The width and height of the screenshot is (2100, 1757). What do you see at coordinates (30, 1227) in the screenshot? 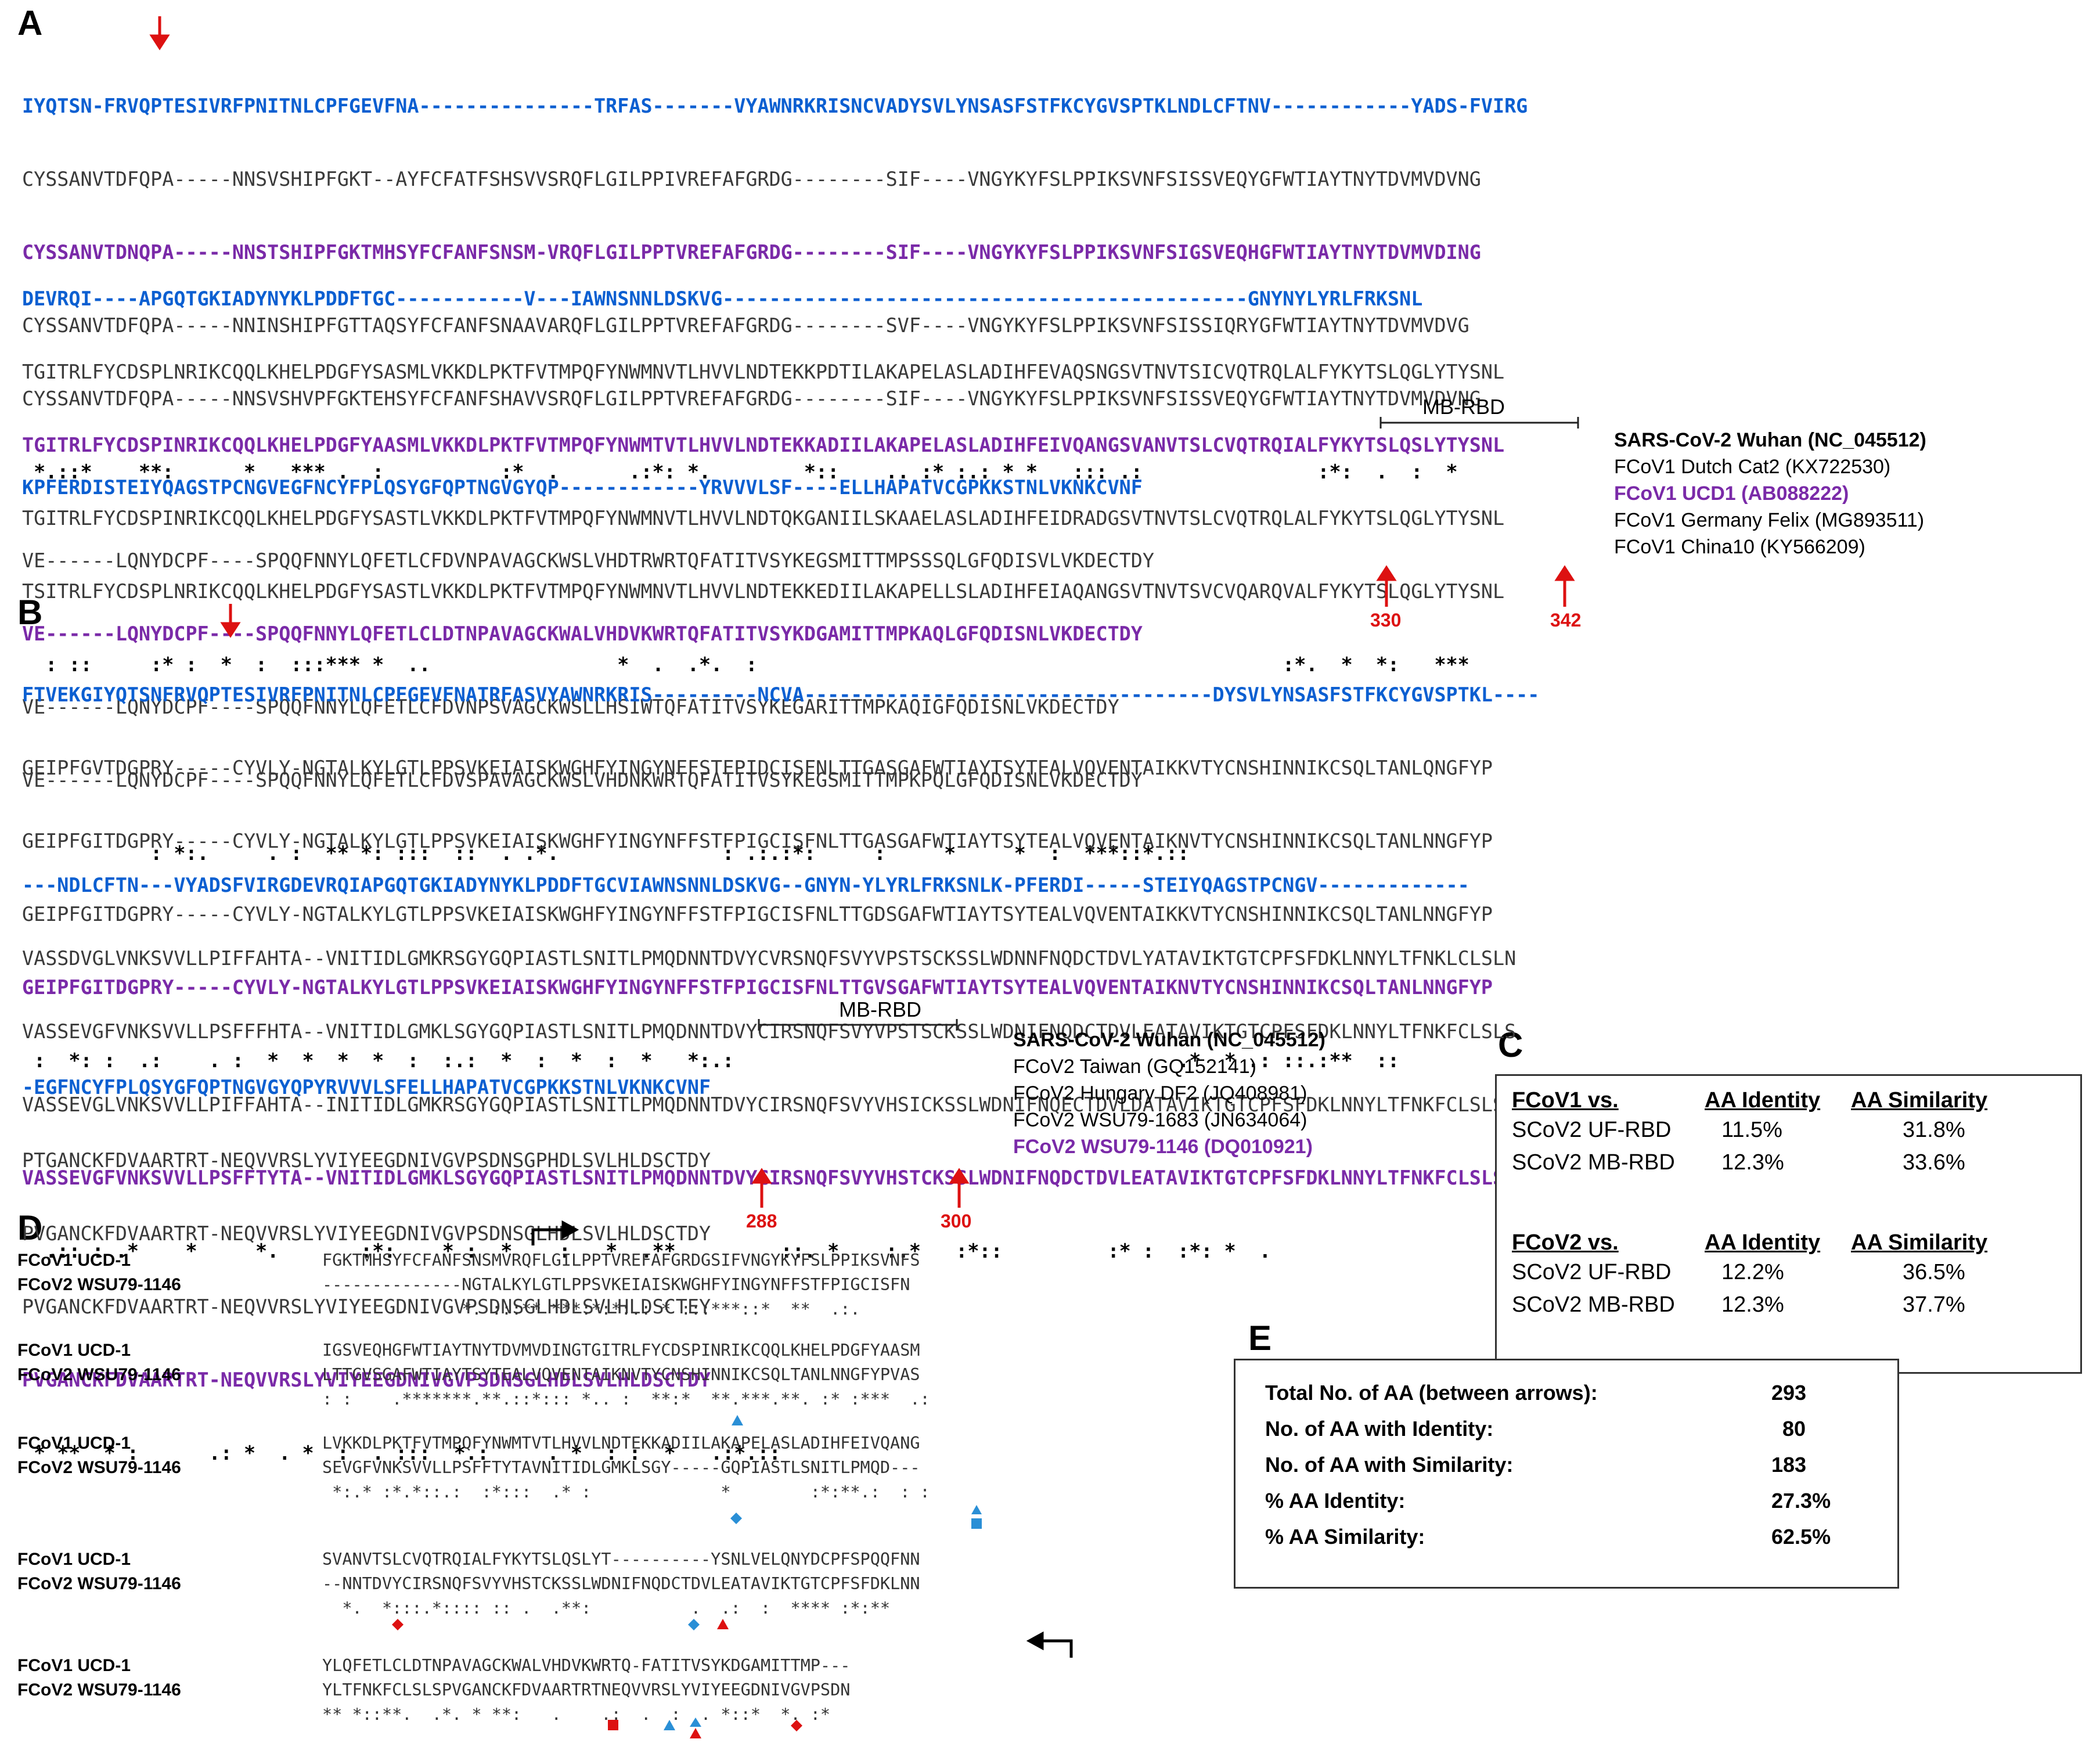
I see `panel-letter-d: D` at bounding box center [30, 1227].